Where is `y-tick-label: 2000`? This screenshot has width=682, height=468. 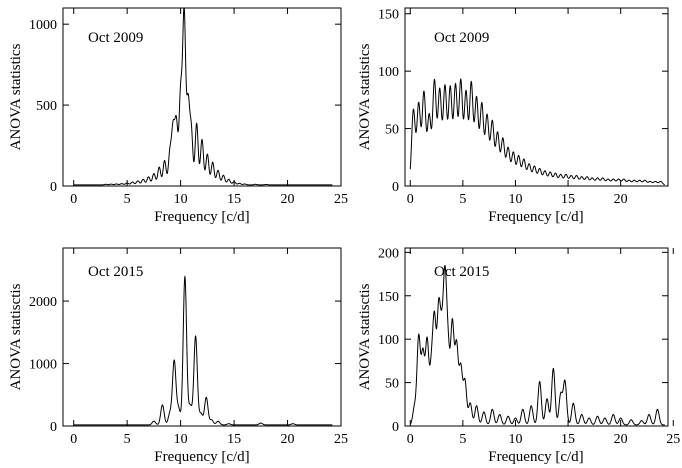
y-tick-label: 2000 is located at coordinates (43, 302).